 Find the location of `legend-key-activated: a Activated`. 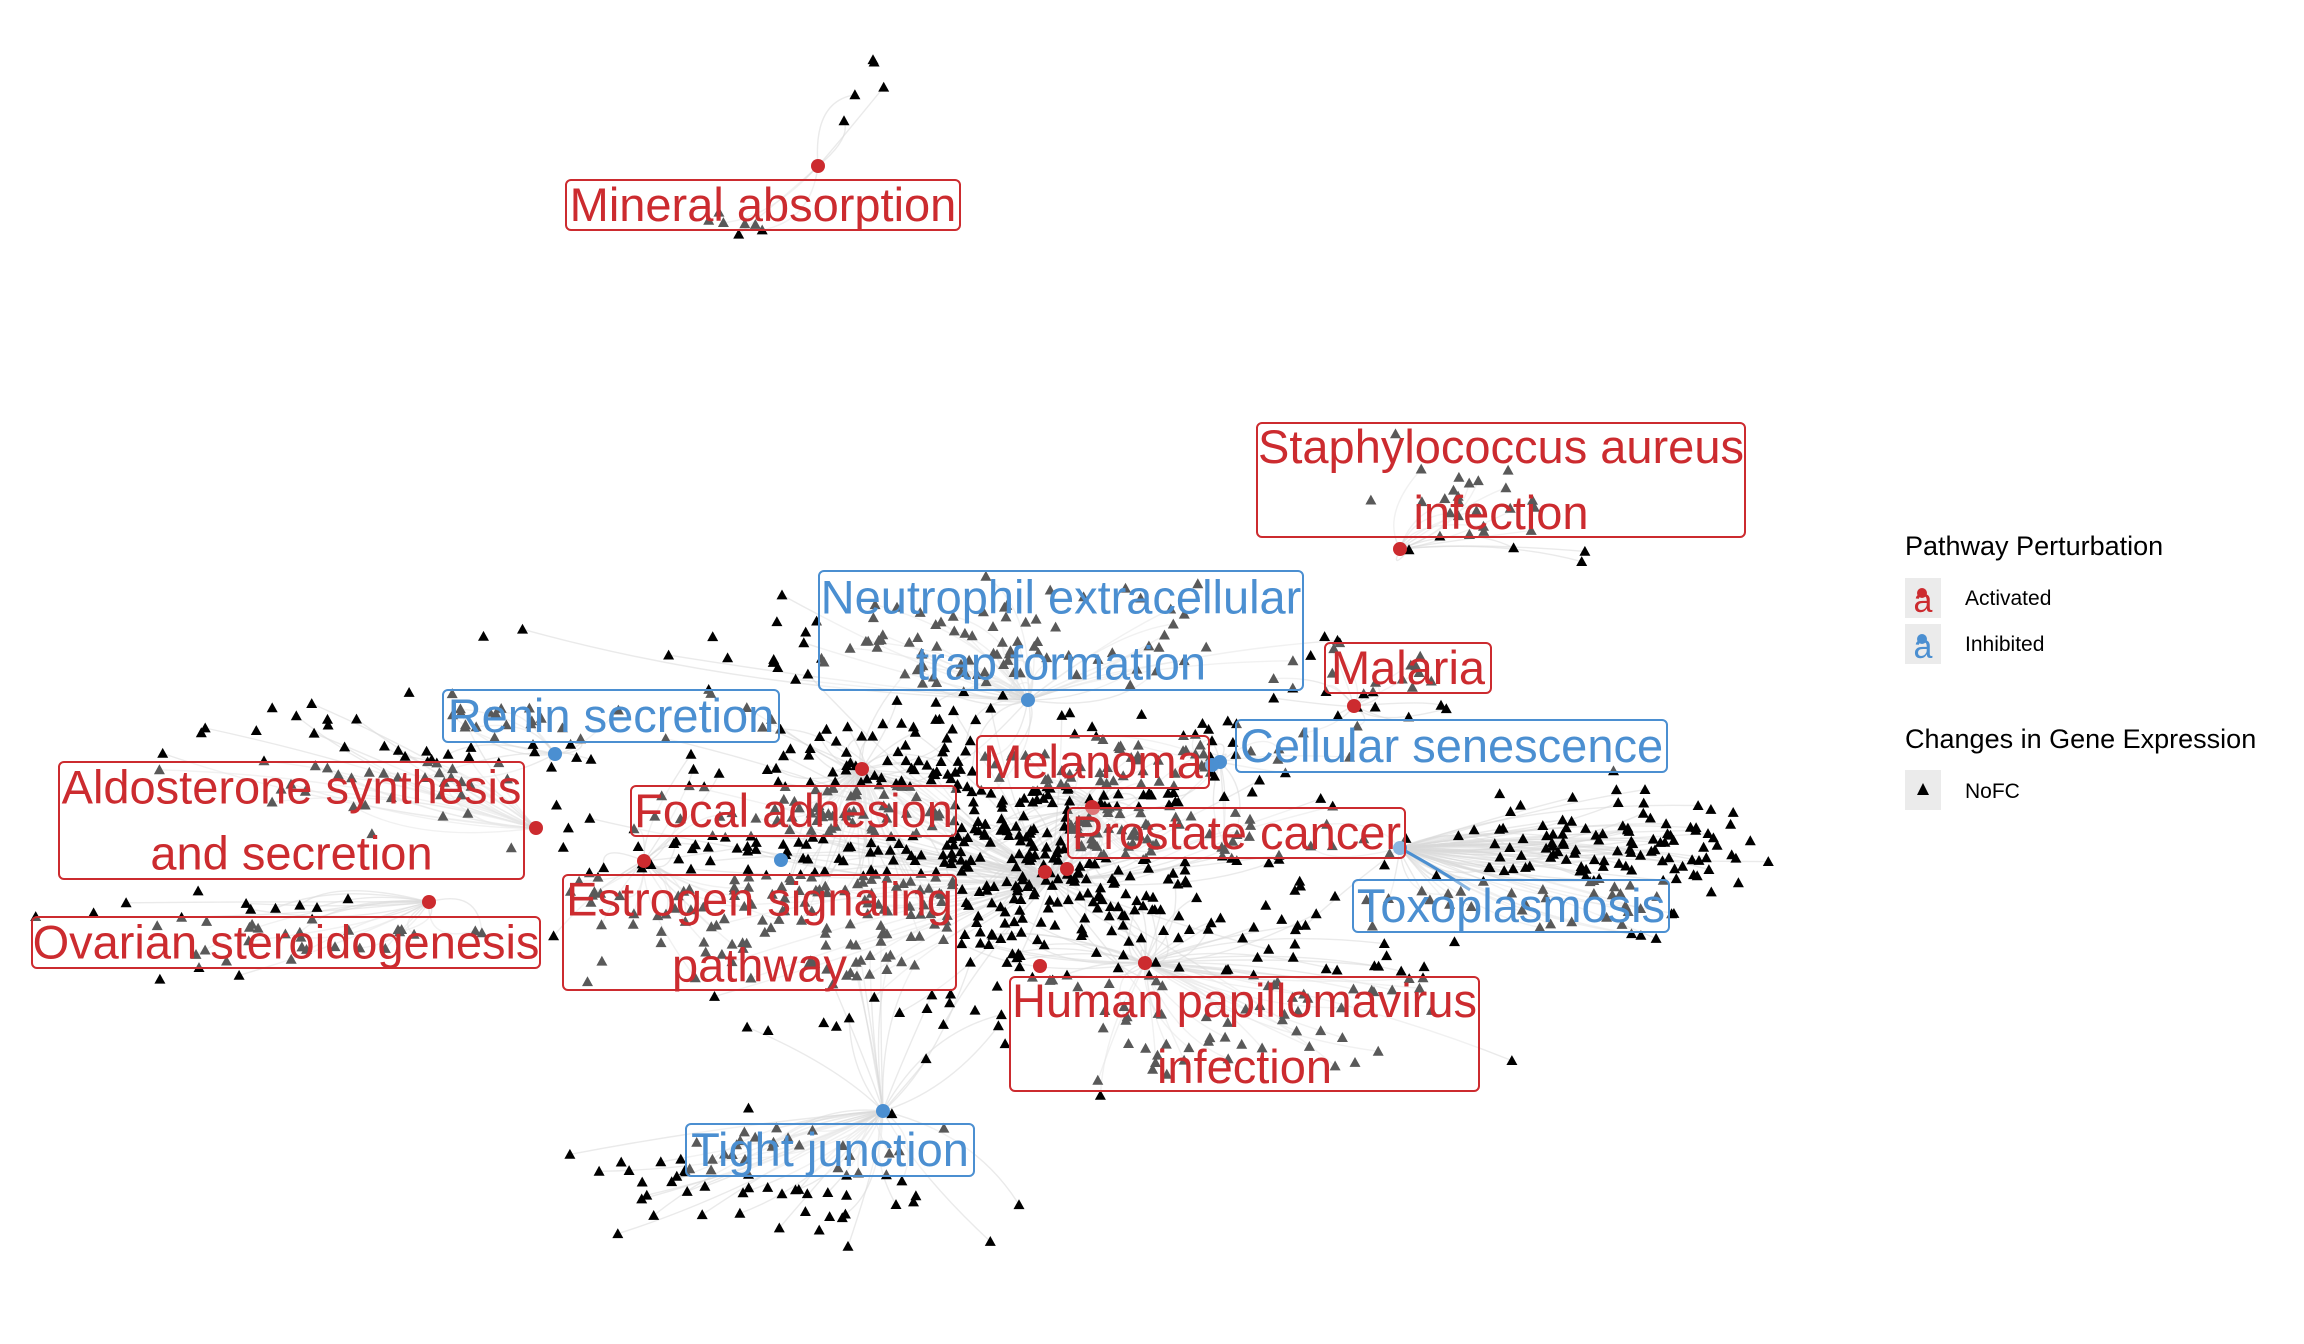

legend-key-activated: a Activated is located at coordinates (1978, 599).